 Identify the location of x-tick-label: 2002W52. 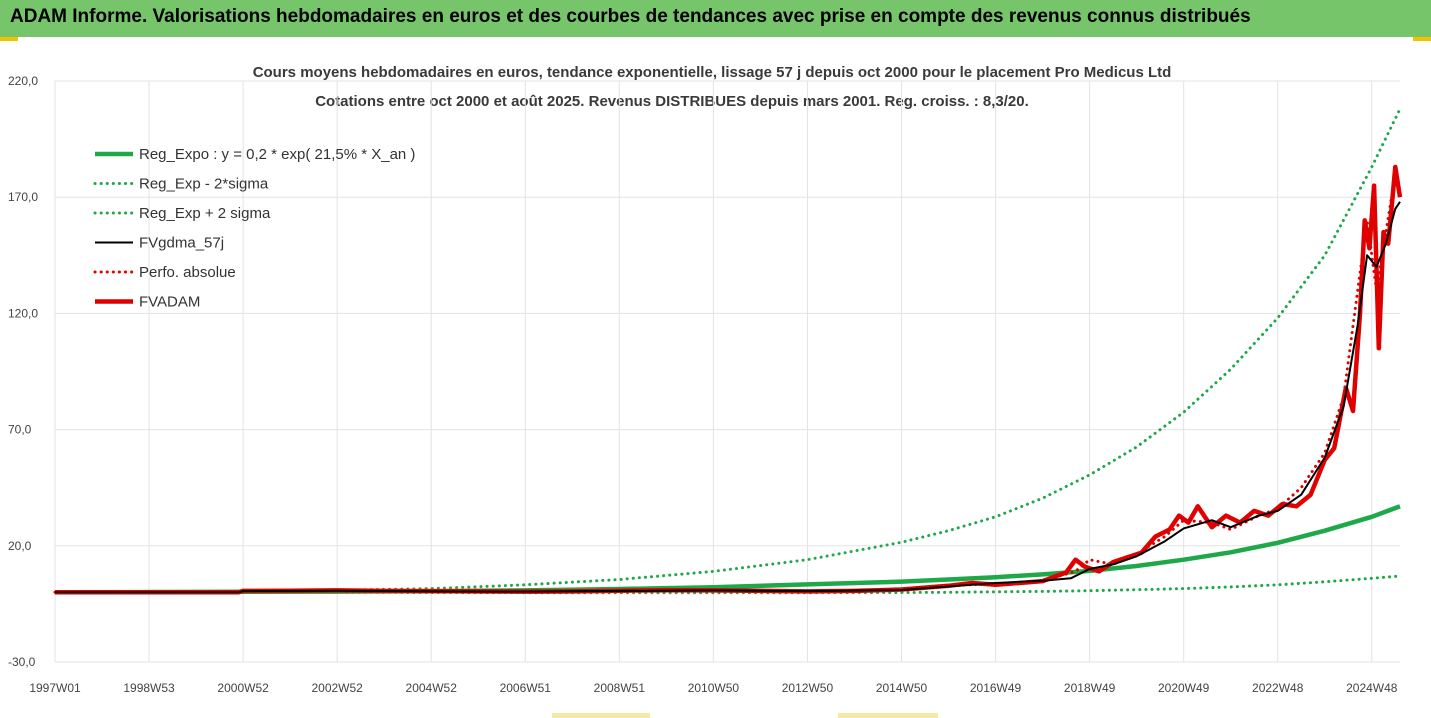
(337, 688).